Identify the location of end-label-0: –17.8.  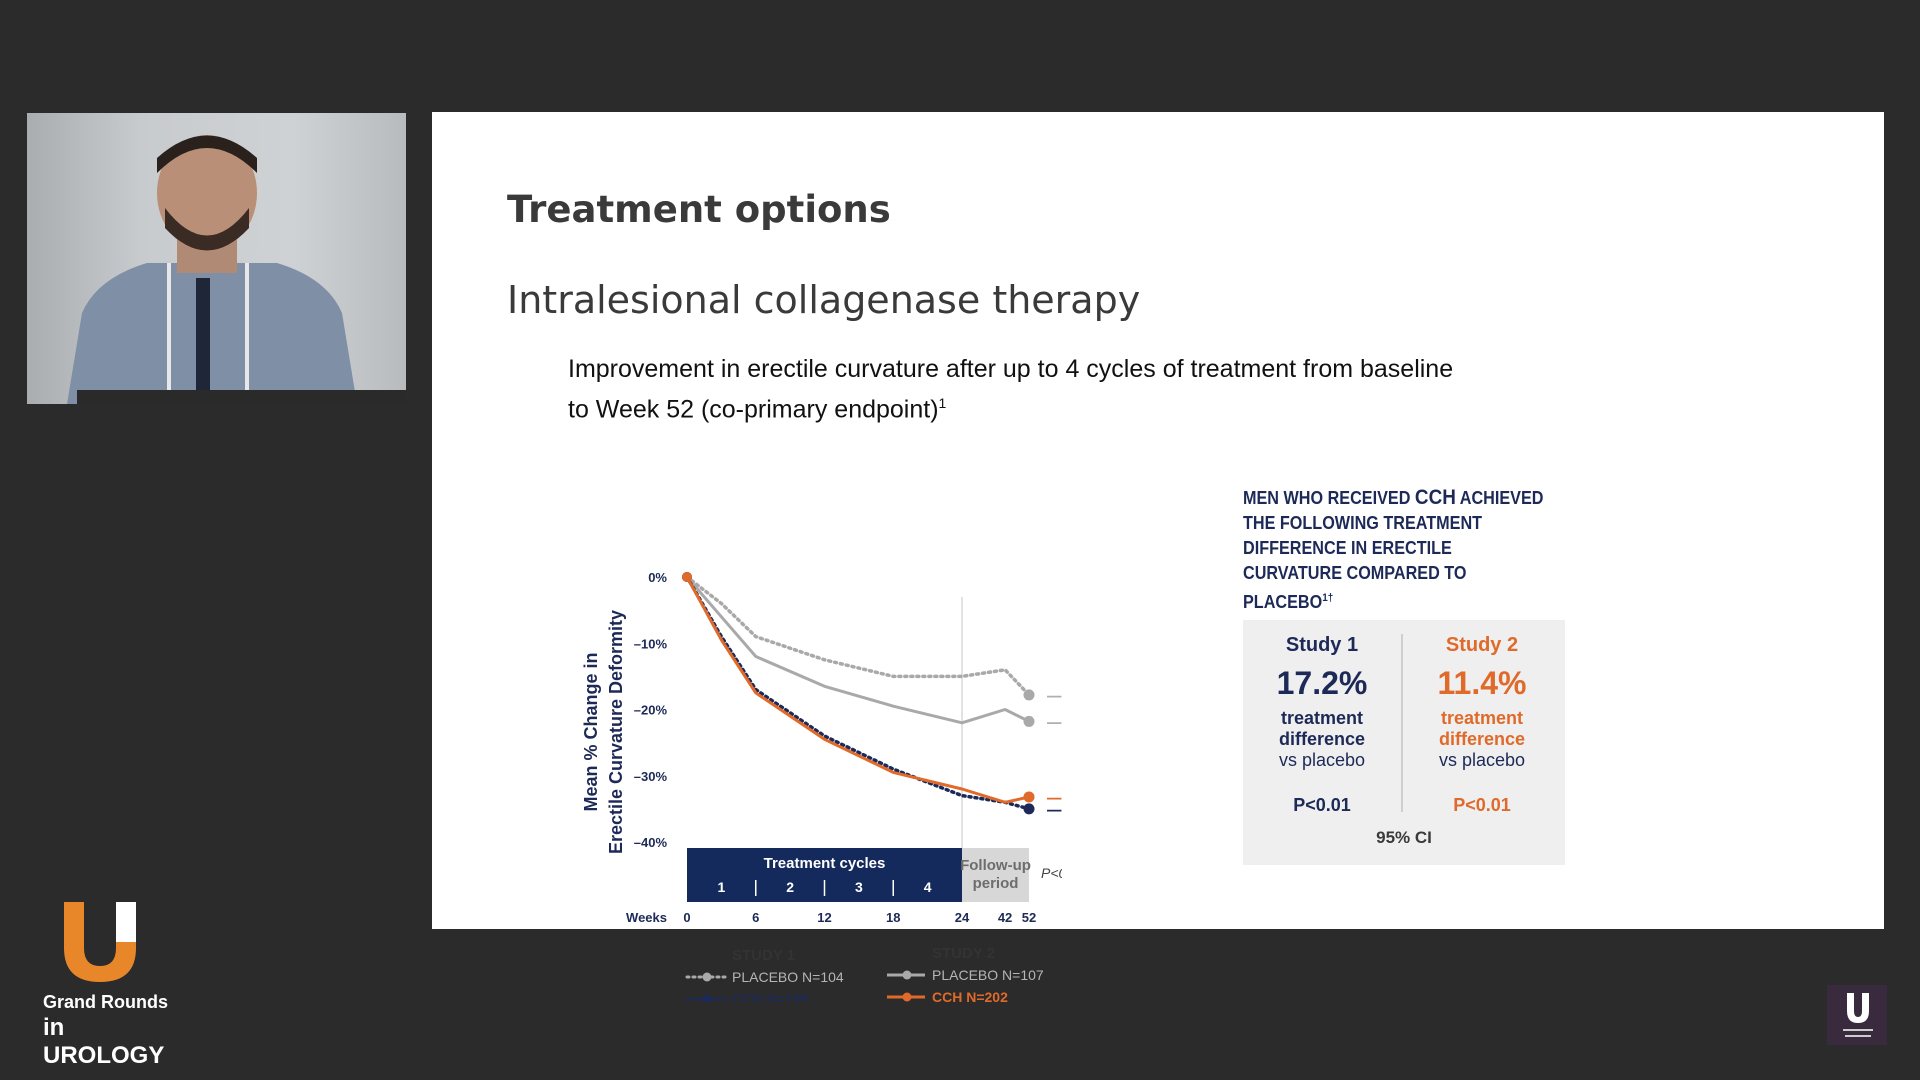
(1054, 694).